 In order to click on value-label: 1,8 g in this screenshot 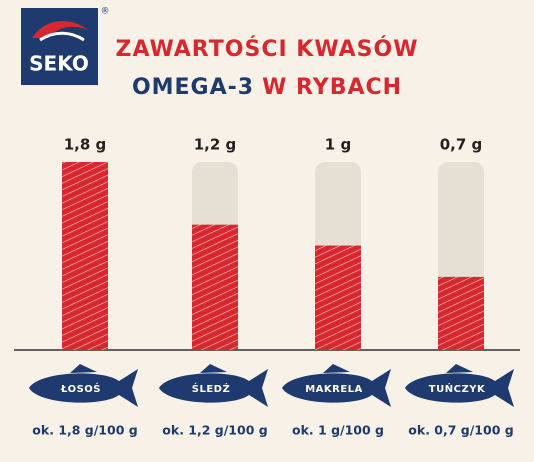, I will do `click(85, 145)`.